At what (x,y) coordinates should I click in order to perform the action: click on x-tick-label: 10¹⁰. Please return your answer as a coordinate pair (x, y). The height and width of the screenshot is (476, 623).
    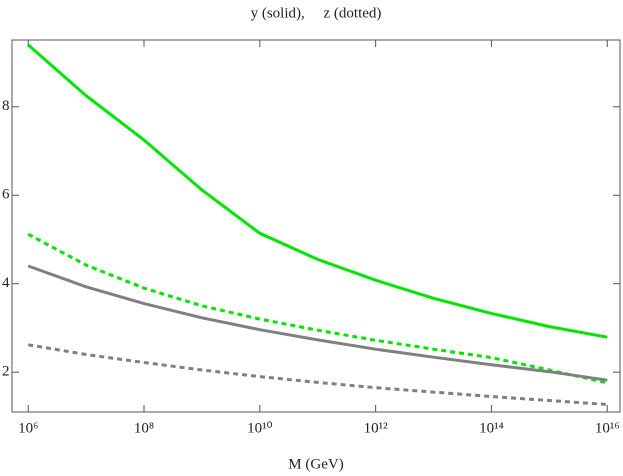
    Looking at the image, I should click on (260, 428).